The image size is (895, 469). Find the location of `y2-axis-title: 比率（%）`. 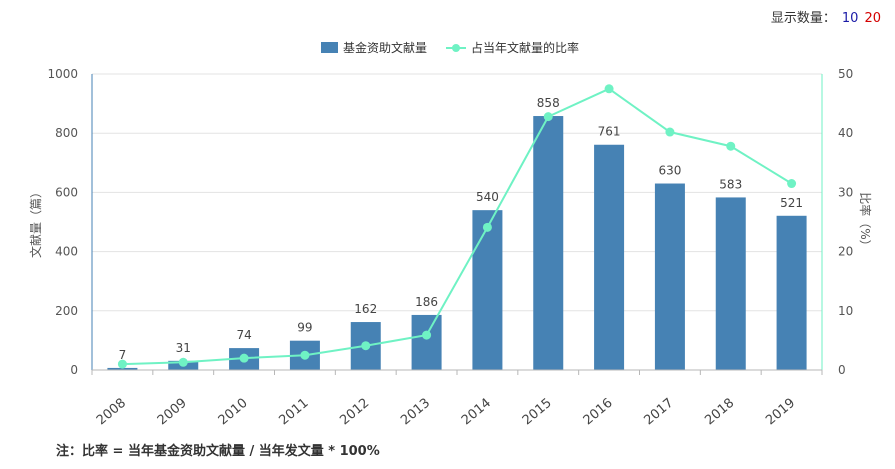

y2-axis-title: 比率（%） is located at coordinates (865, 221).